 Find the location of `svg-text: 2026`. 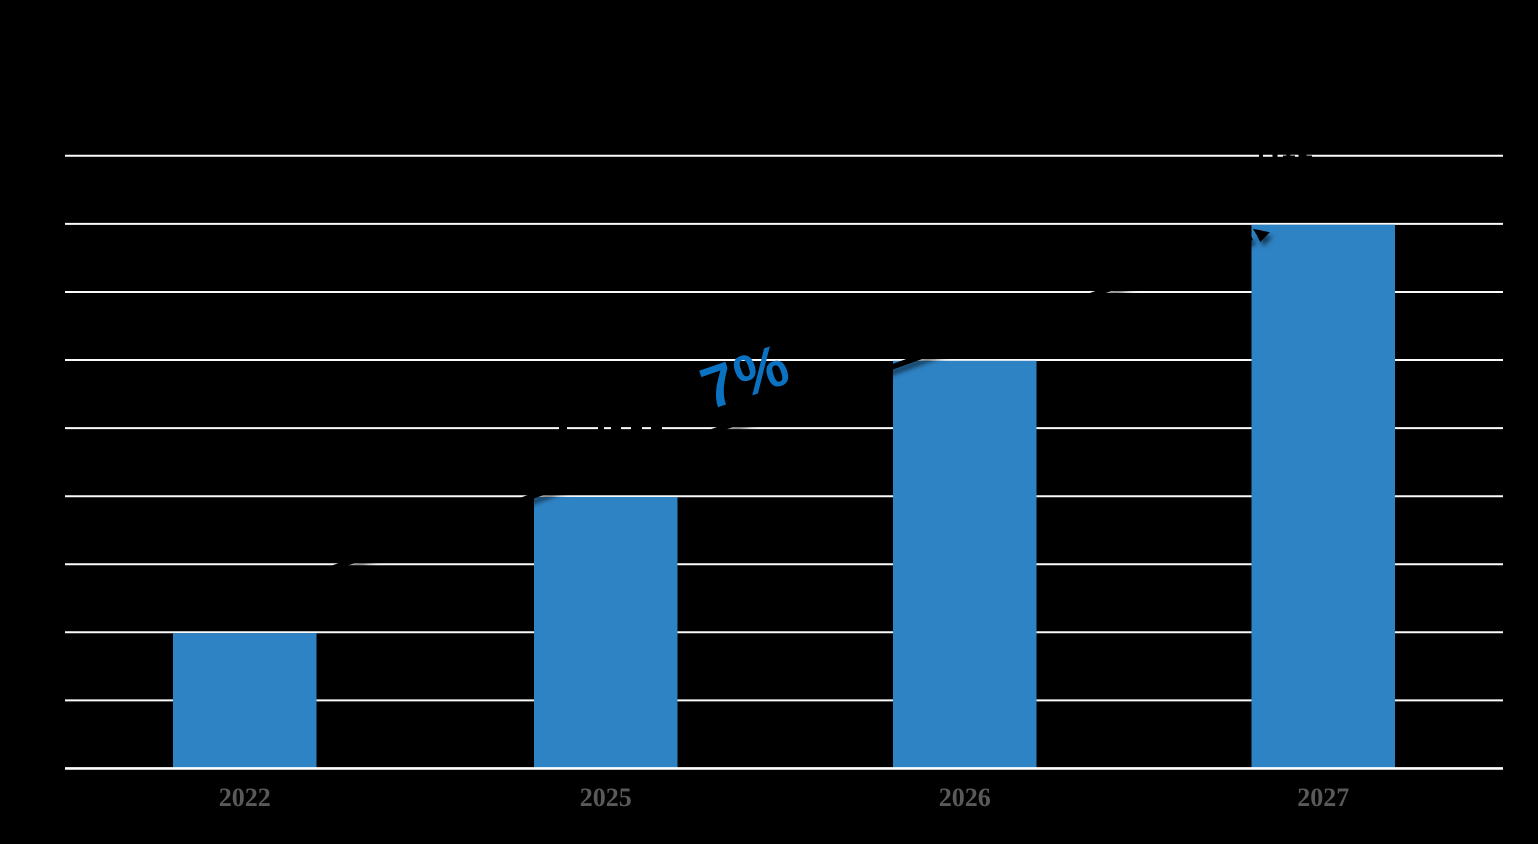

svg-text: 2026 is located at coordinates (965, 797).